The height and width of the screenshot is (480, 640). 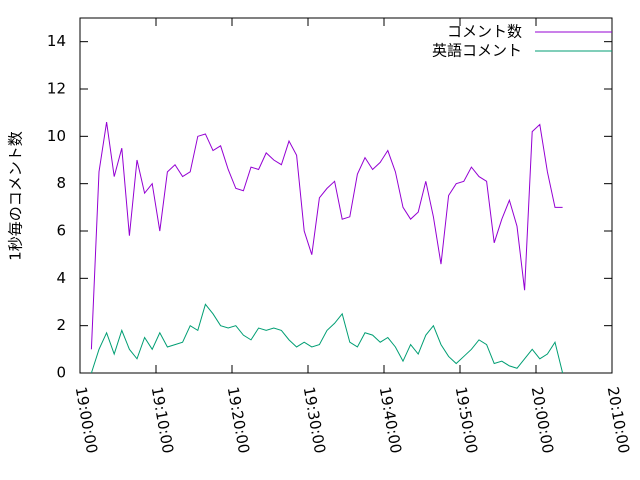 I want to click on y-axis-label: 1秒毎のコメント数, so click(x=16, y=196).